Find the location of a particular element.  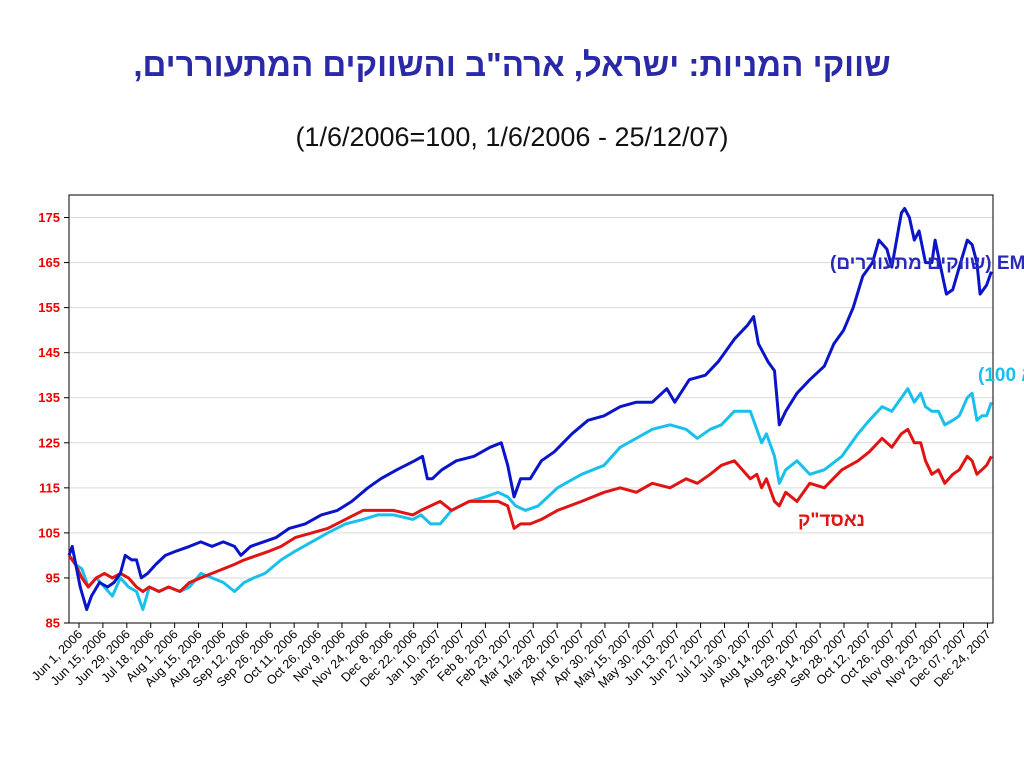

y-tick-label: 135 is located at coordinates (49, 397).